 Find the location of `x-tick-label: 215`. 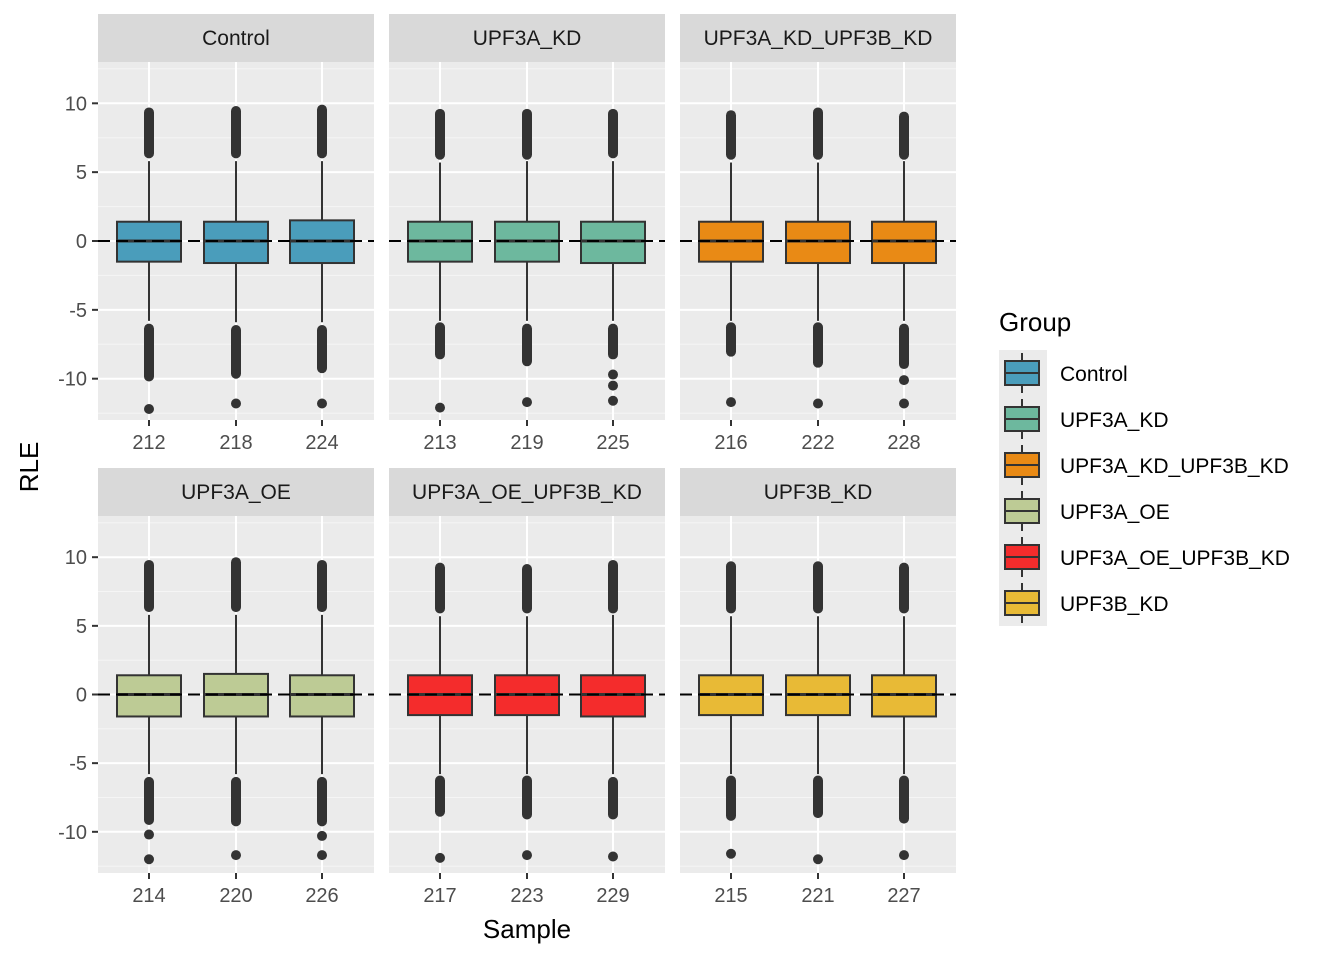

x-tick-label: 215 is located at coordinates (730, 896).